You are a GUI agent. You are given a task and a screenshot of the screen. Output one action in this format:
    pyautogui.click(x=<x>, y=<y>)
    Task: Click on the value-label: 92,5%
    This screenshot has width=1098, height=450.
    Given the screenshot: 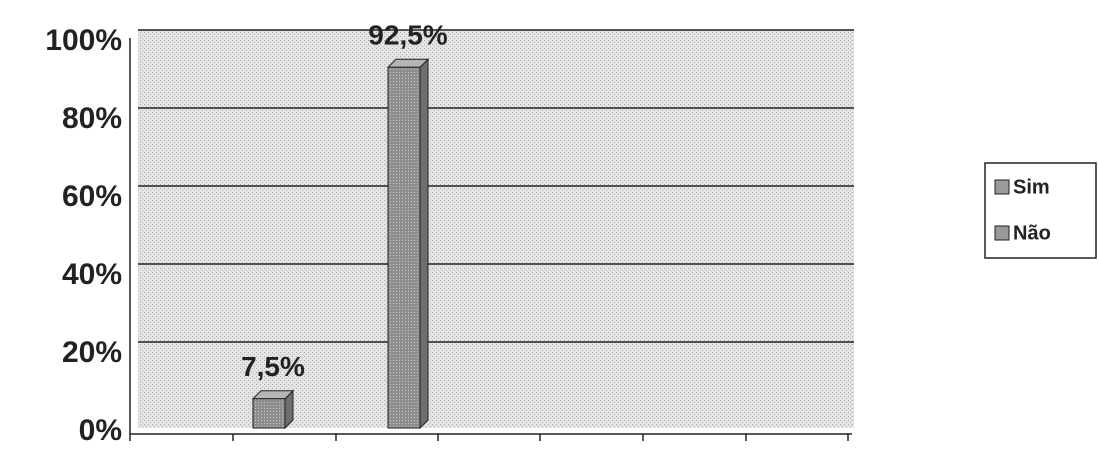 What is the action you would take?
    pyautogui.click(x=407, y=35)
    